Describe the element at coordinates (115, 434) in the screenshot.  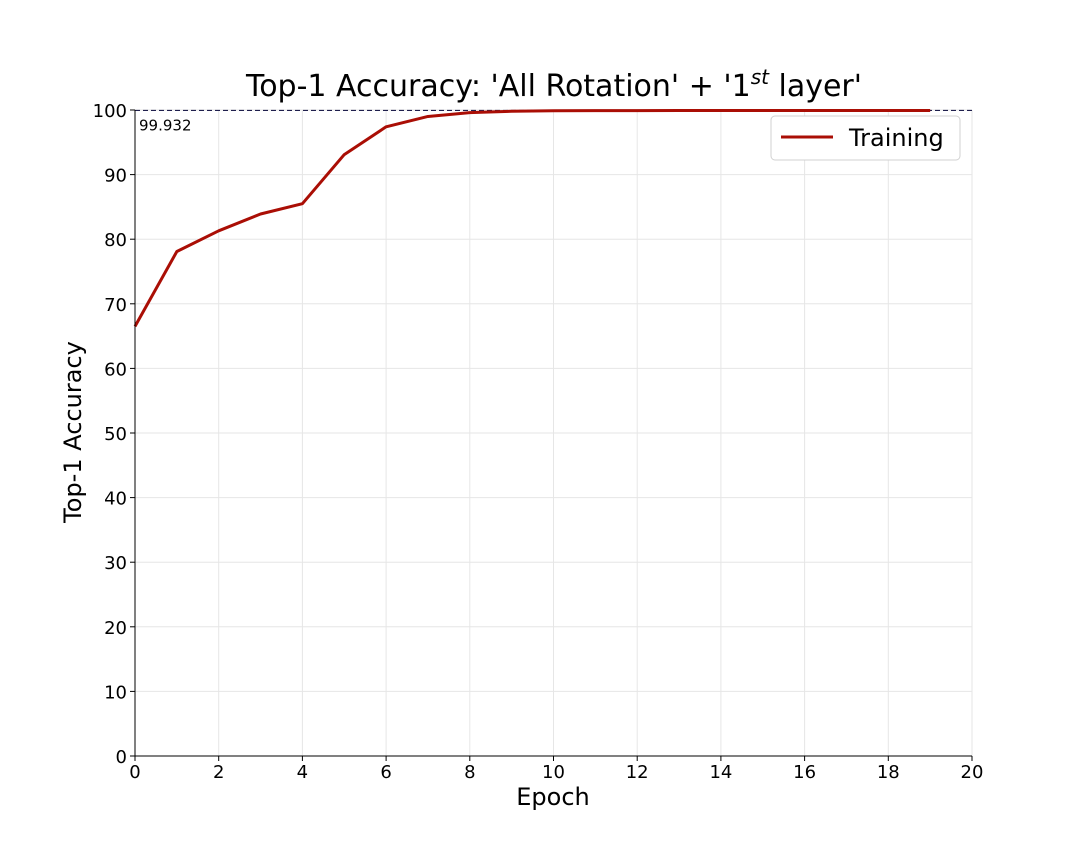
I see `y-tick-label: 50` at that location.